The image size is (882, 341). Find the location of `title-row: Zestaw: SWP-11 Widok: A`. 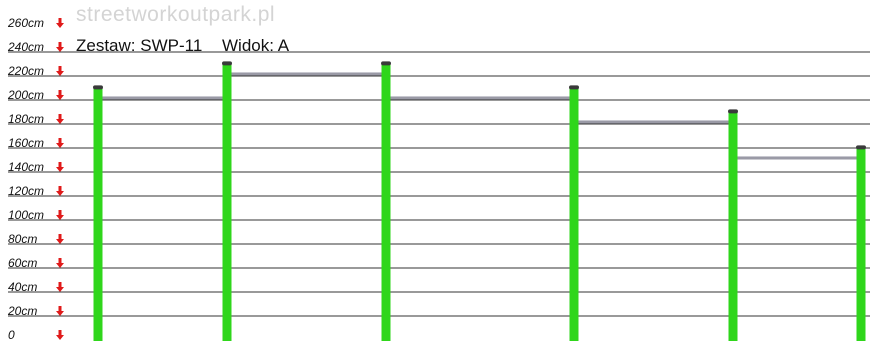

title-row: Zestaw: SWP-11 Widok: A is located at coordinates (190, 46).